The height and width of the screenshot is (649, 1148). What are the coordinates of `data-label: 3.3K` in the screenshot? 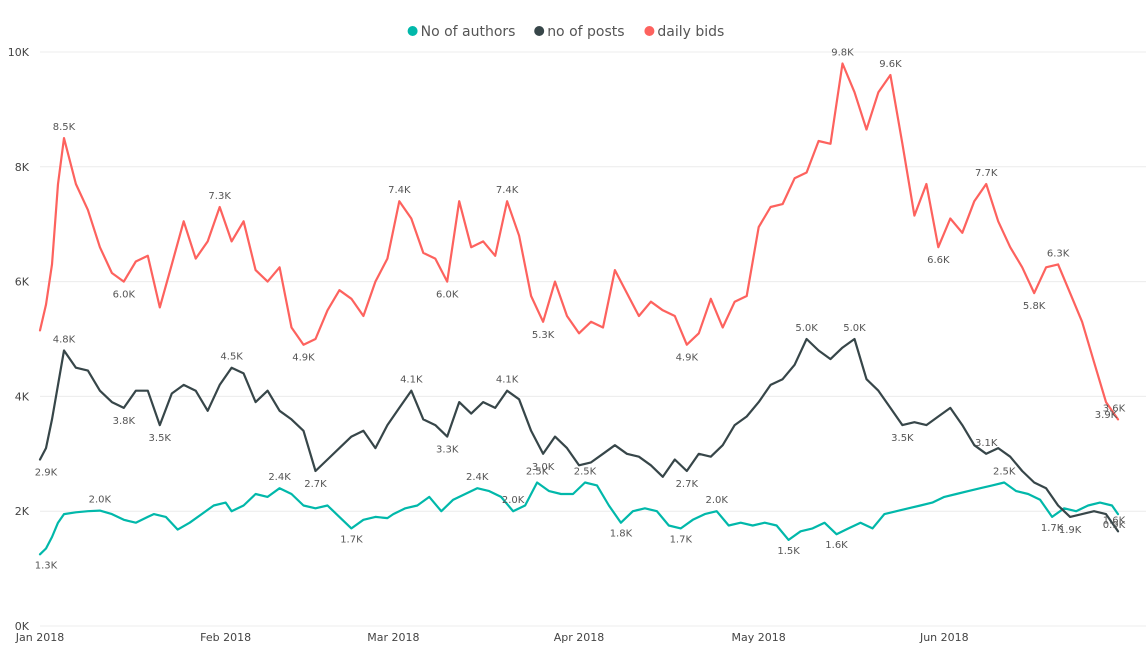 It's located at (447, 450).